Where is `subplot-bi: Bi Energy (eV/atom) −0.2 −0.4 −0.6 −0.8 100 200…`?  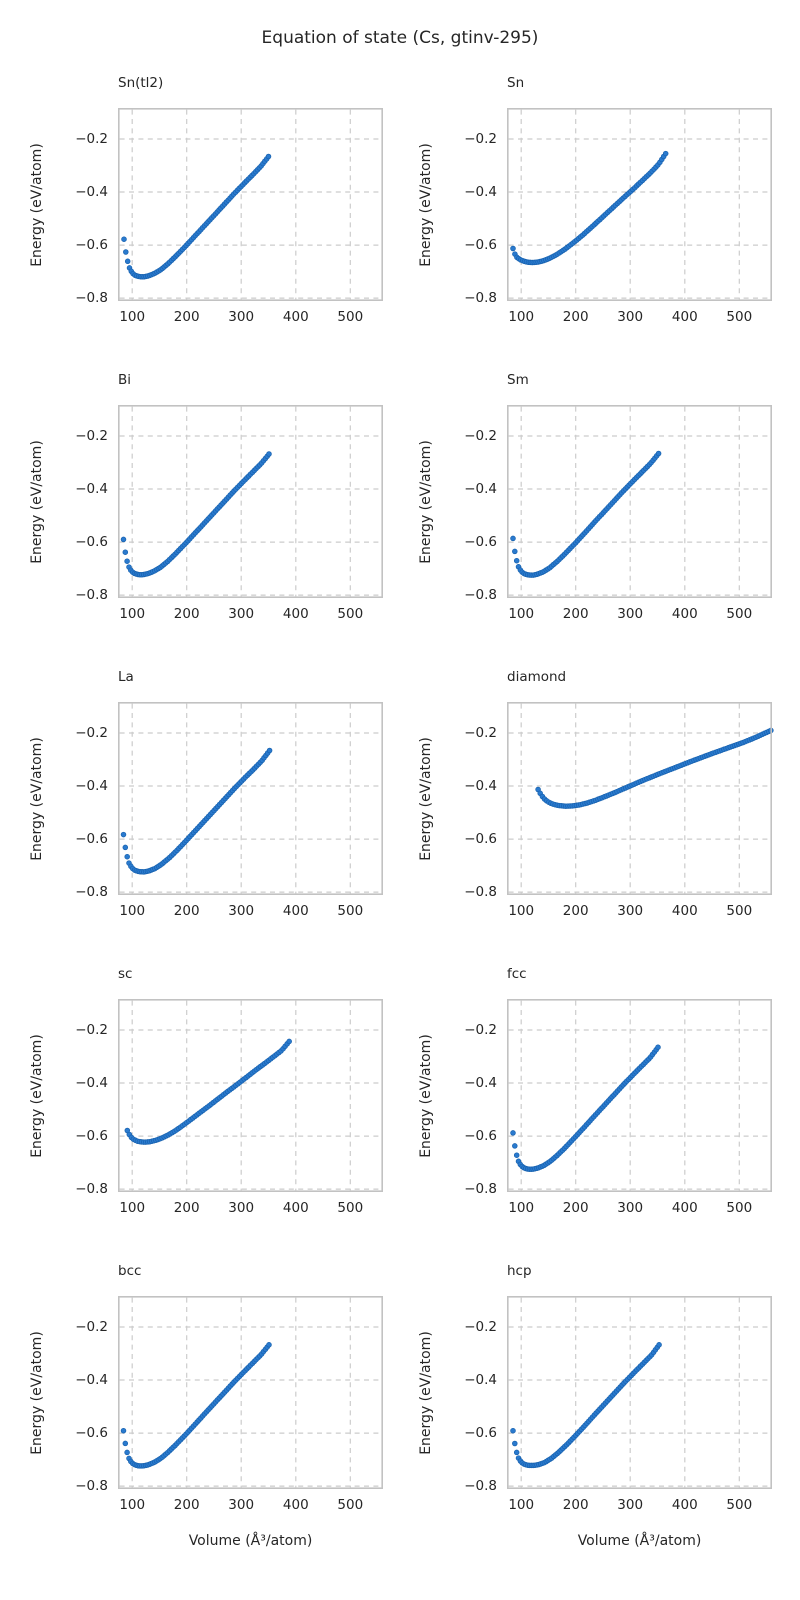 subplot-bi: Bi Energy (eV/atom) −0.2 −0.4 −0.6 −0.8 100 200… is located at coordinates (200, 507).